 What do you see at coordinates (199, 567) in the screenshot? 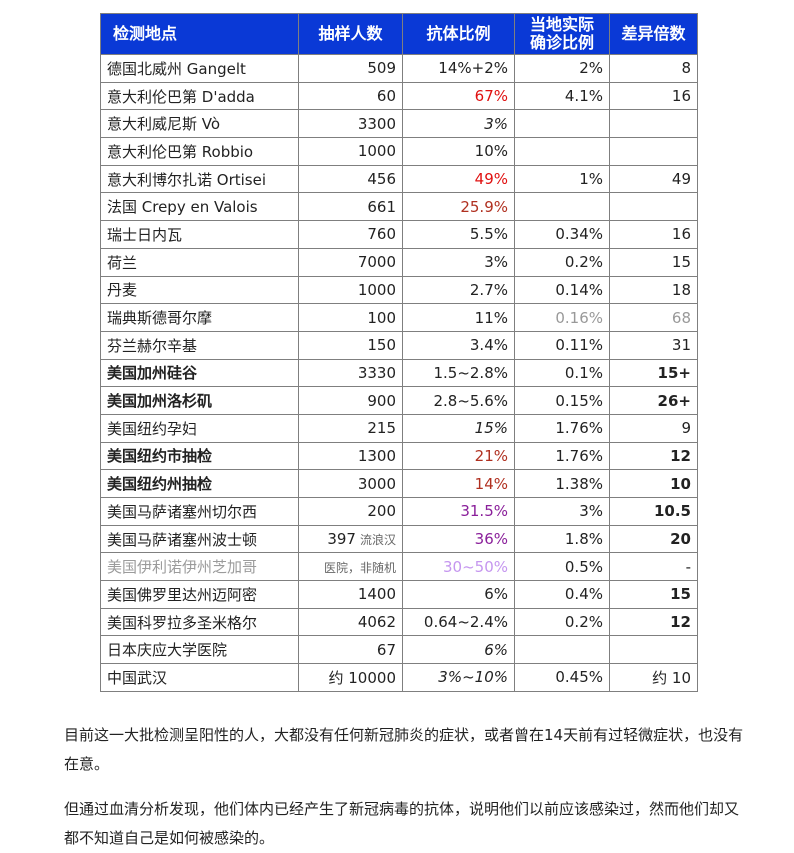
I see `cell-location: 美国伊利诺伊州芝加哥` at bounding box center [199, 567].